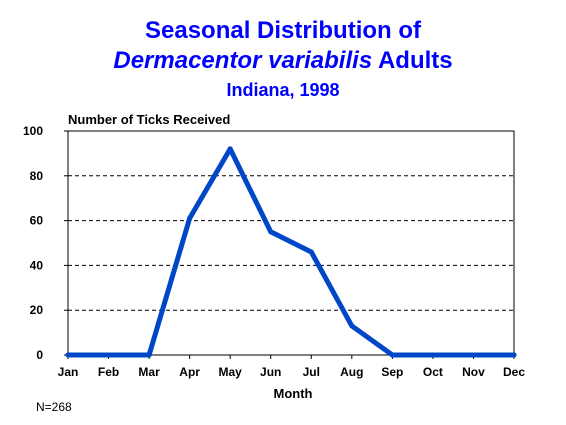 The height and width of the screenshot is (425, 566). What do you see at coordinates (37, 265) in the screenshot?
I see `y-tick-label: 40` at bounding box center [37, 265].